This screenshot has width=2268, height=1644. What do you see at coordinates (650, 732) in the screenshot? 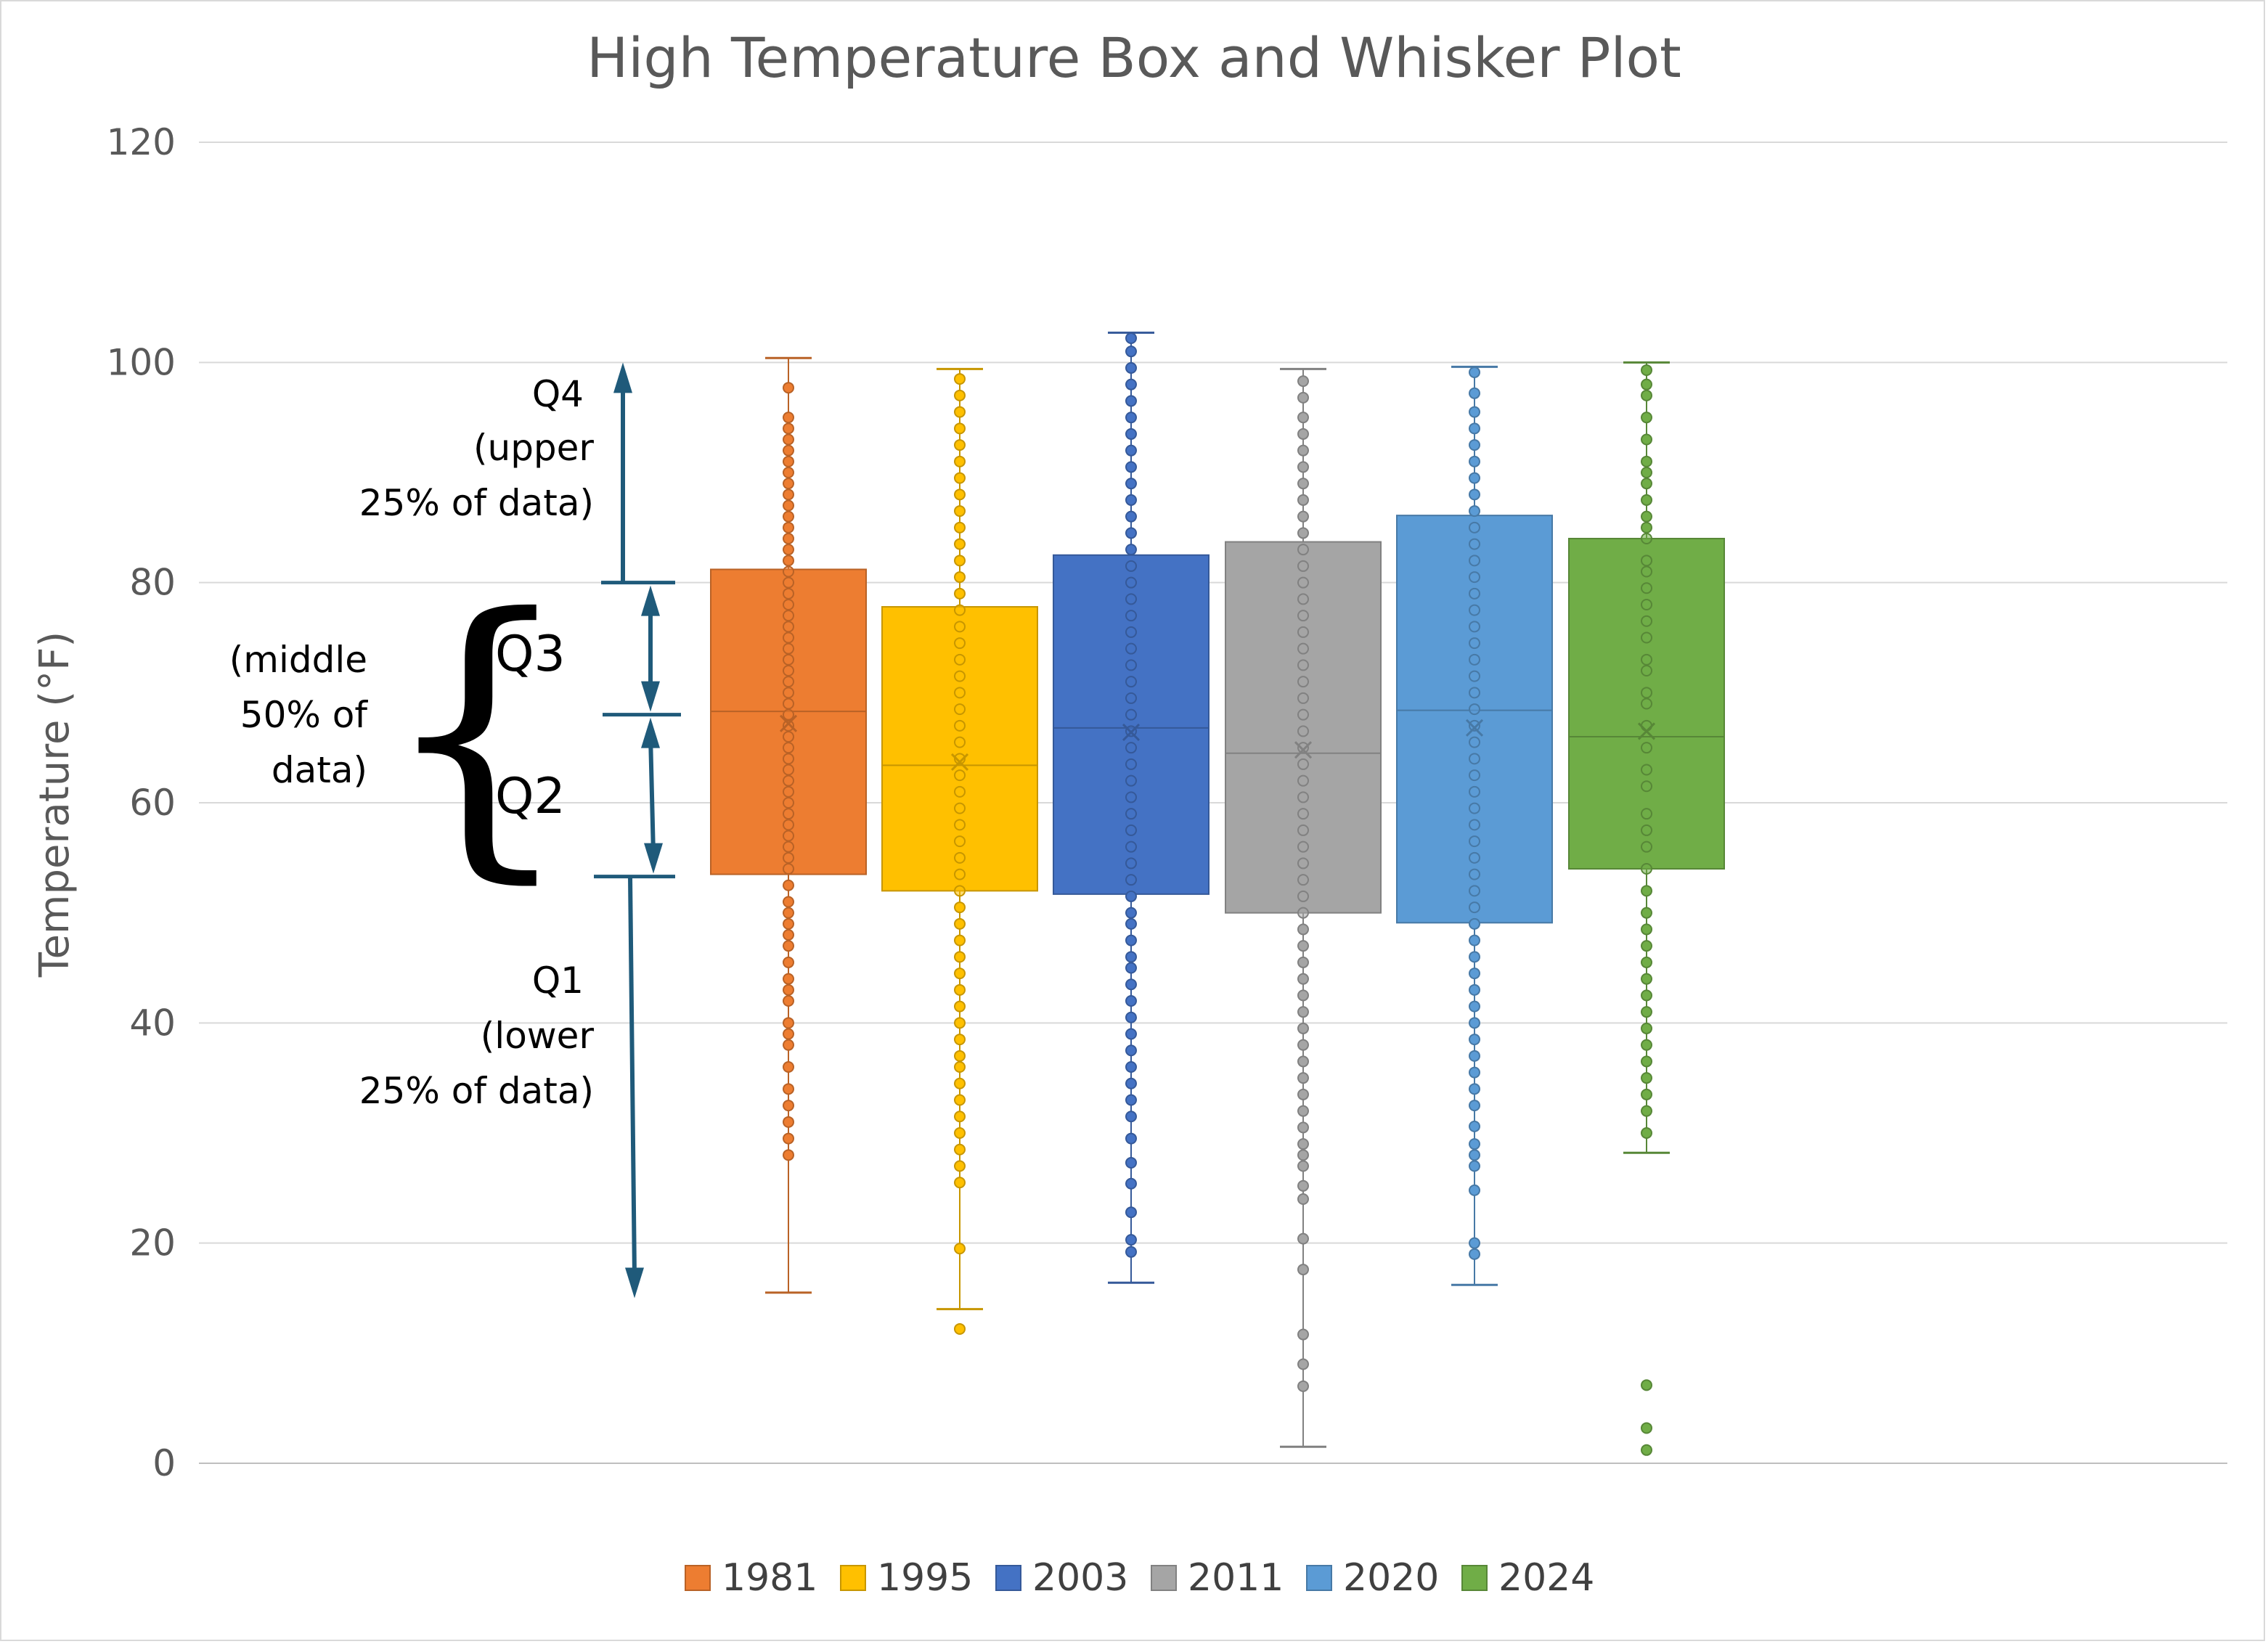
I see `q2-arrow-head-up` at bounding box center [650, 732].